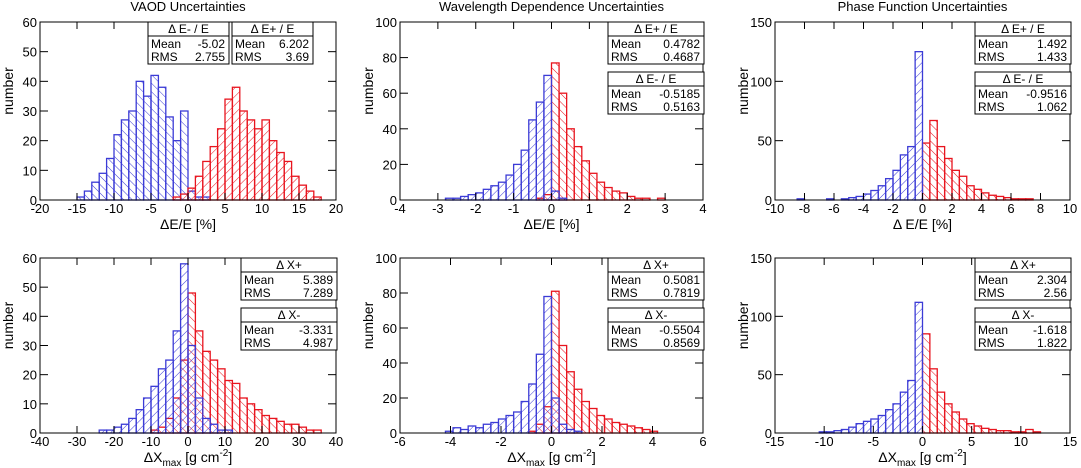 This screenshot has width=1081, height=468. Describe the element at coordinates (336, 441) in the screenshot. I see `x-tick-label: 40` at that location.